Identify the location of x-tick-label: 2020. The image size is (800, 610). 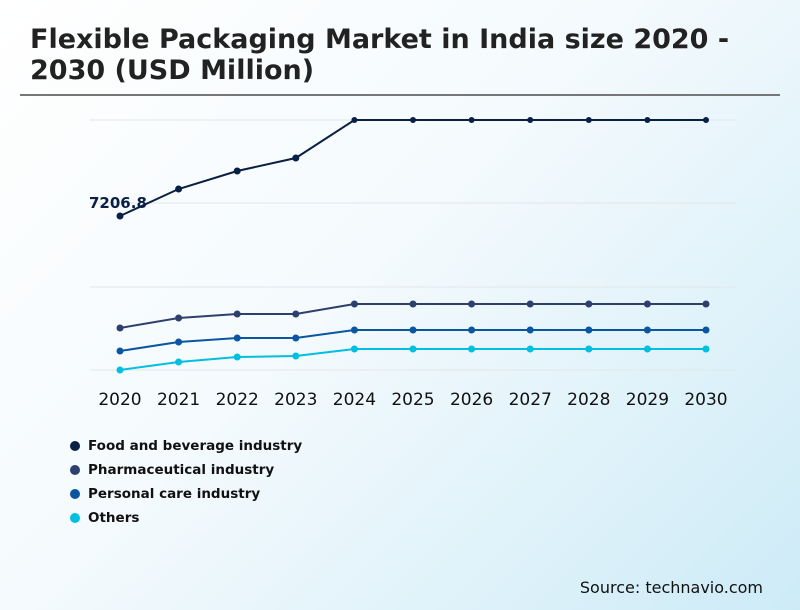
(119, 400).